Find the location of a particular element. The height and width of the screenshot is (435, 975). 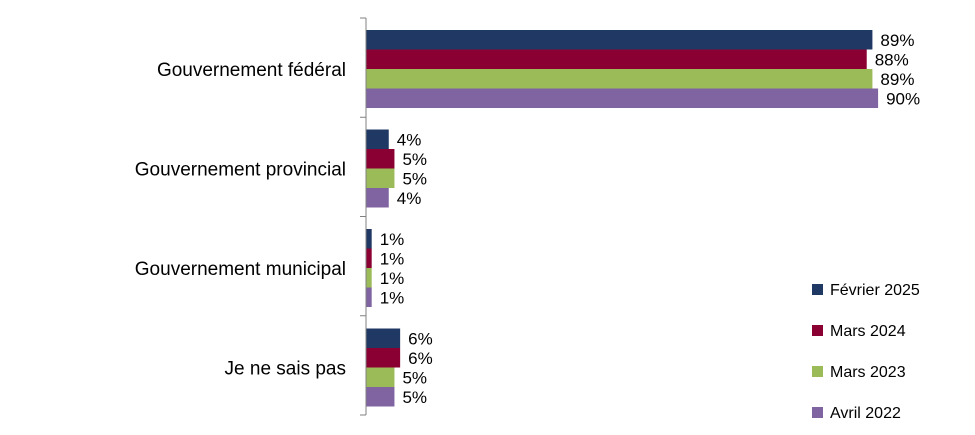

category-label: Gouvernement fédéral is located at coordinates (251, 70).